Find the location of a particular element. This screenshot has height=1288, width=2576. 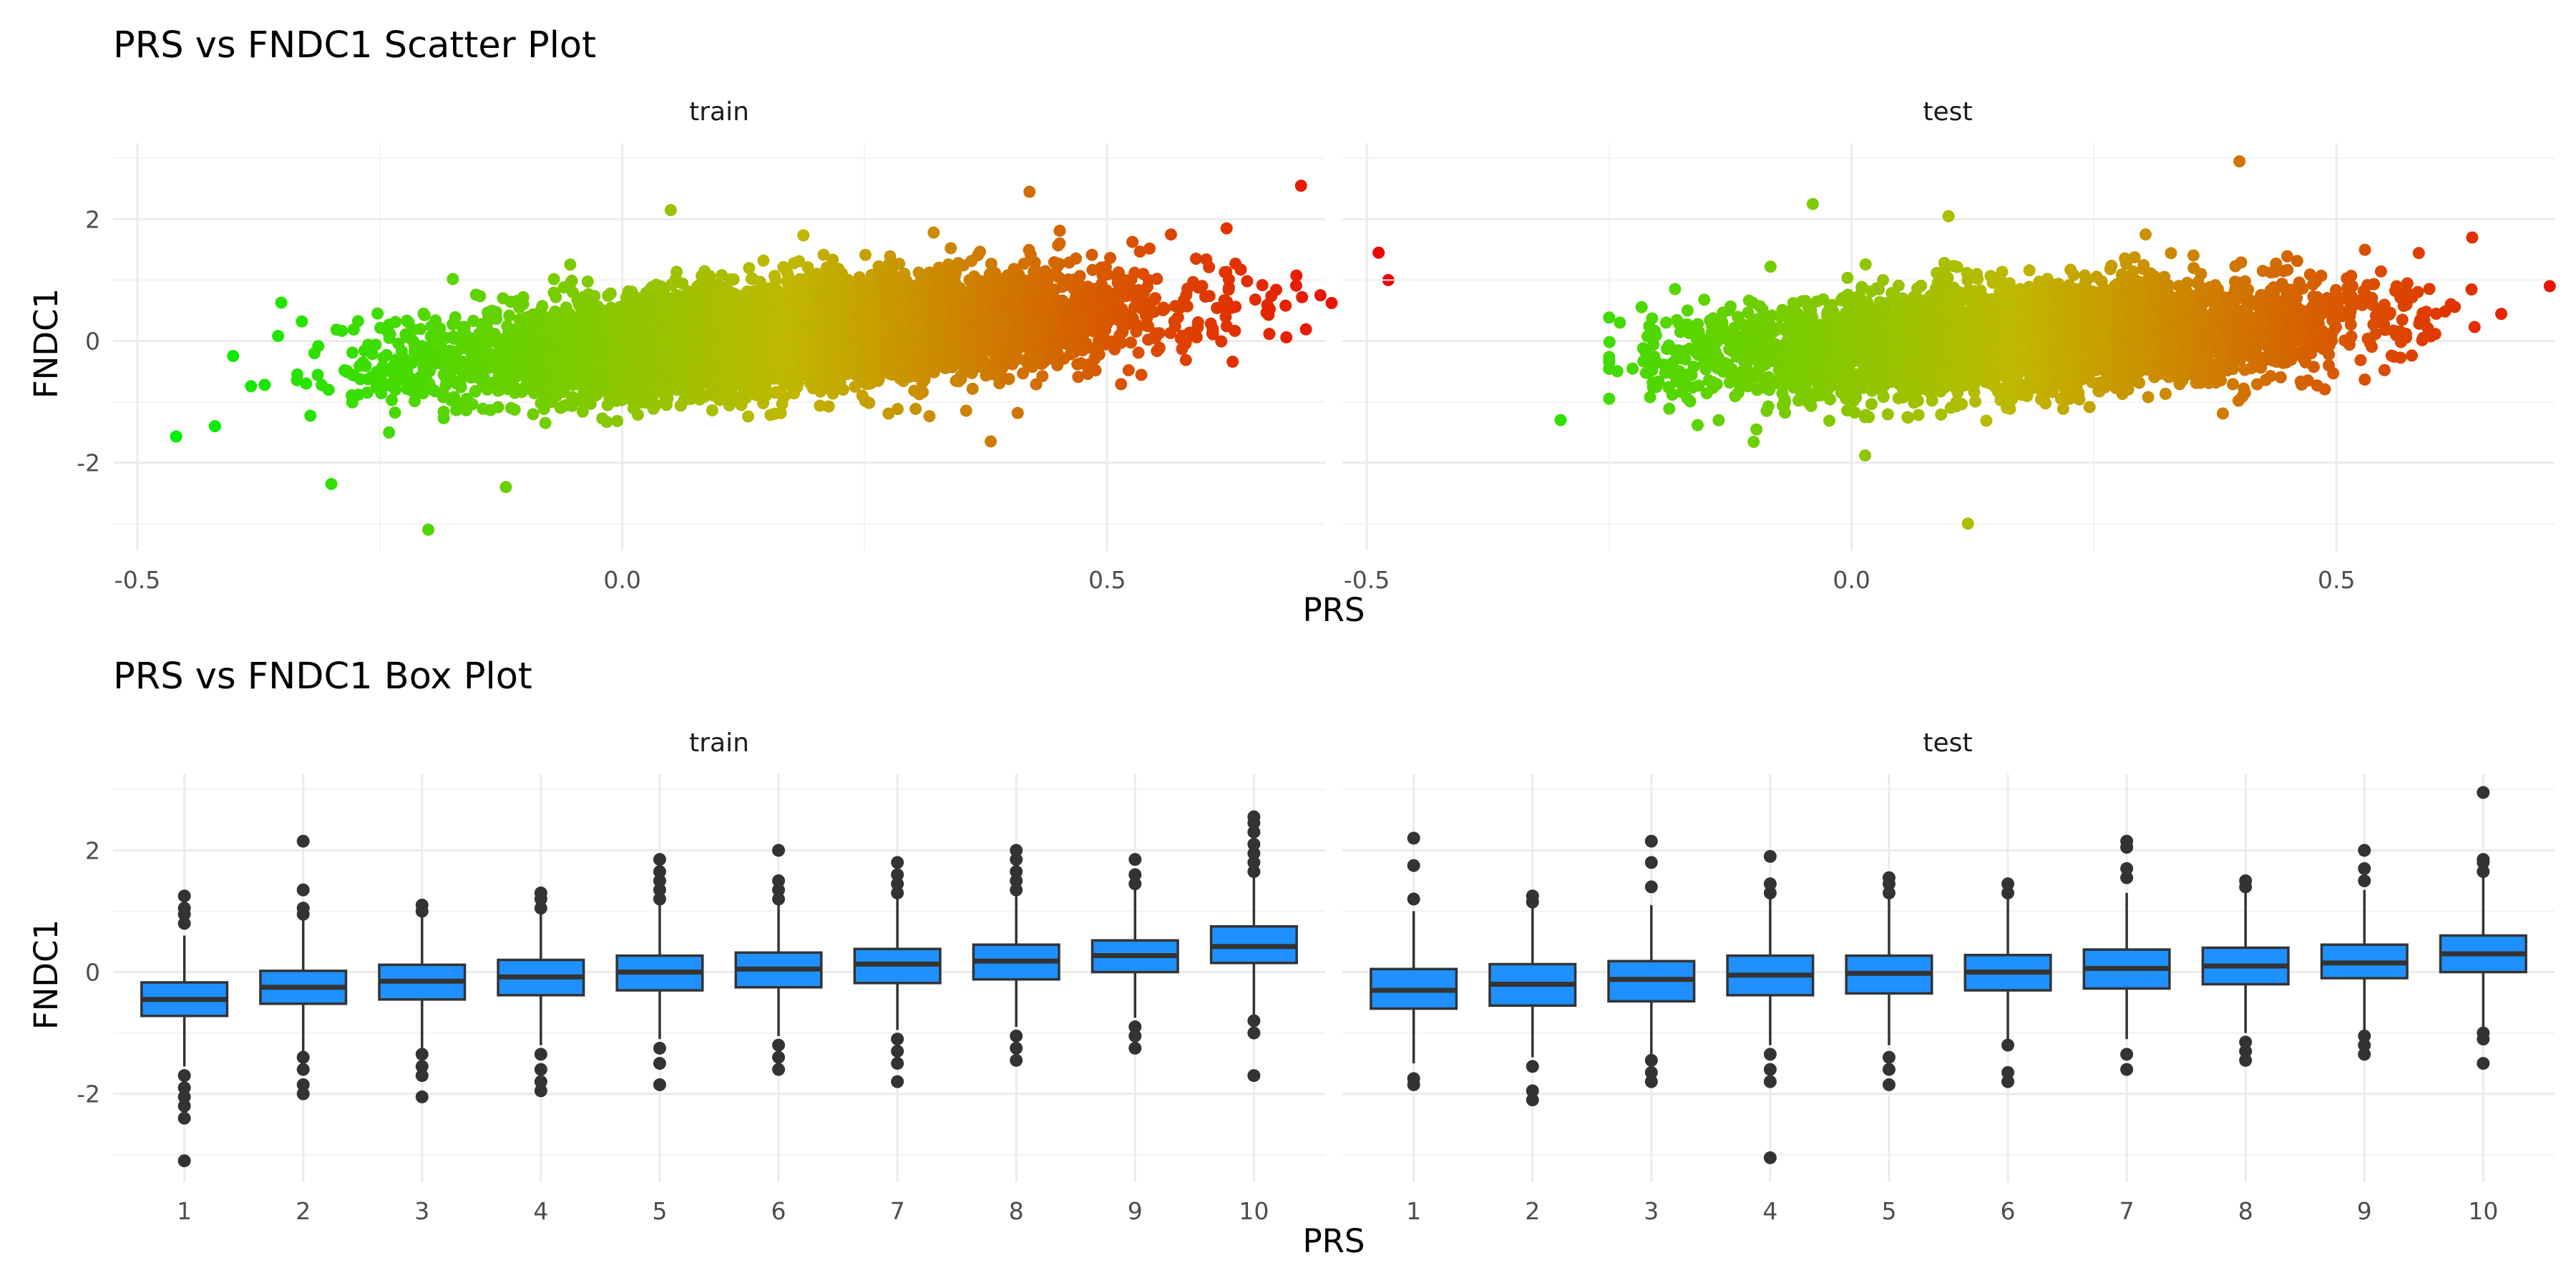

scatter-y-tick-label: 0 is located at coordinates (92, 341).